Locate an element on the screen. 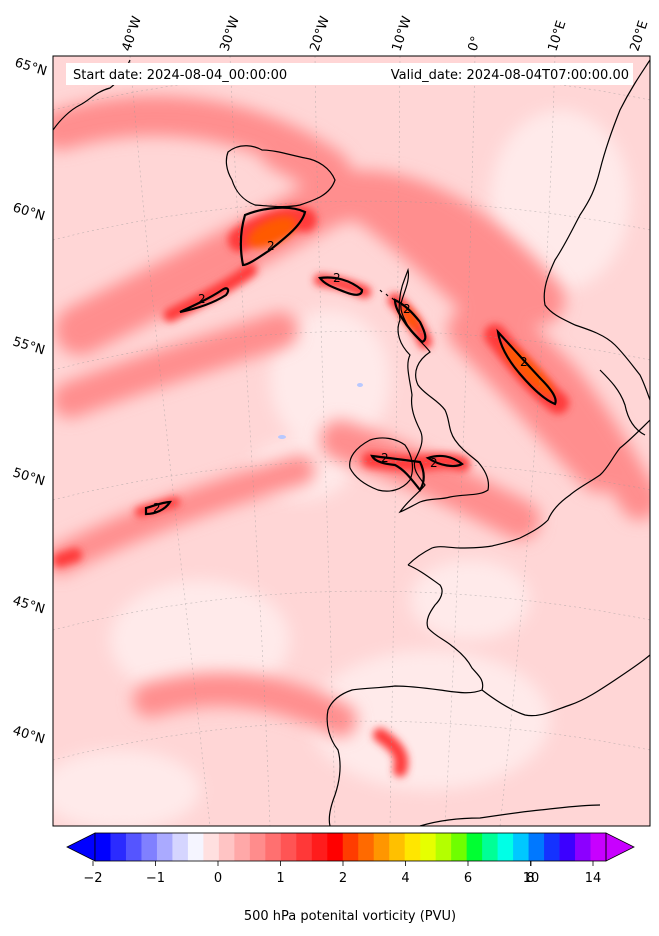 The height and width of the screenshot is (936, 659). latitude-labels: 65°N 60°N 55°N 50°N 45°N 40°N is located at coordinates (30, 401).